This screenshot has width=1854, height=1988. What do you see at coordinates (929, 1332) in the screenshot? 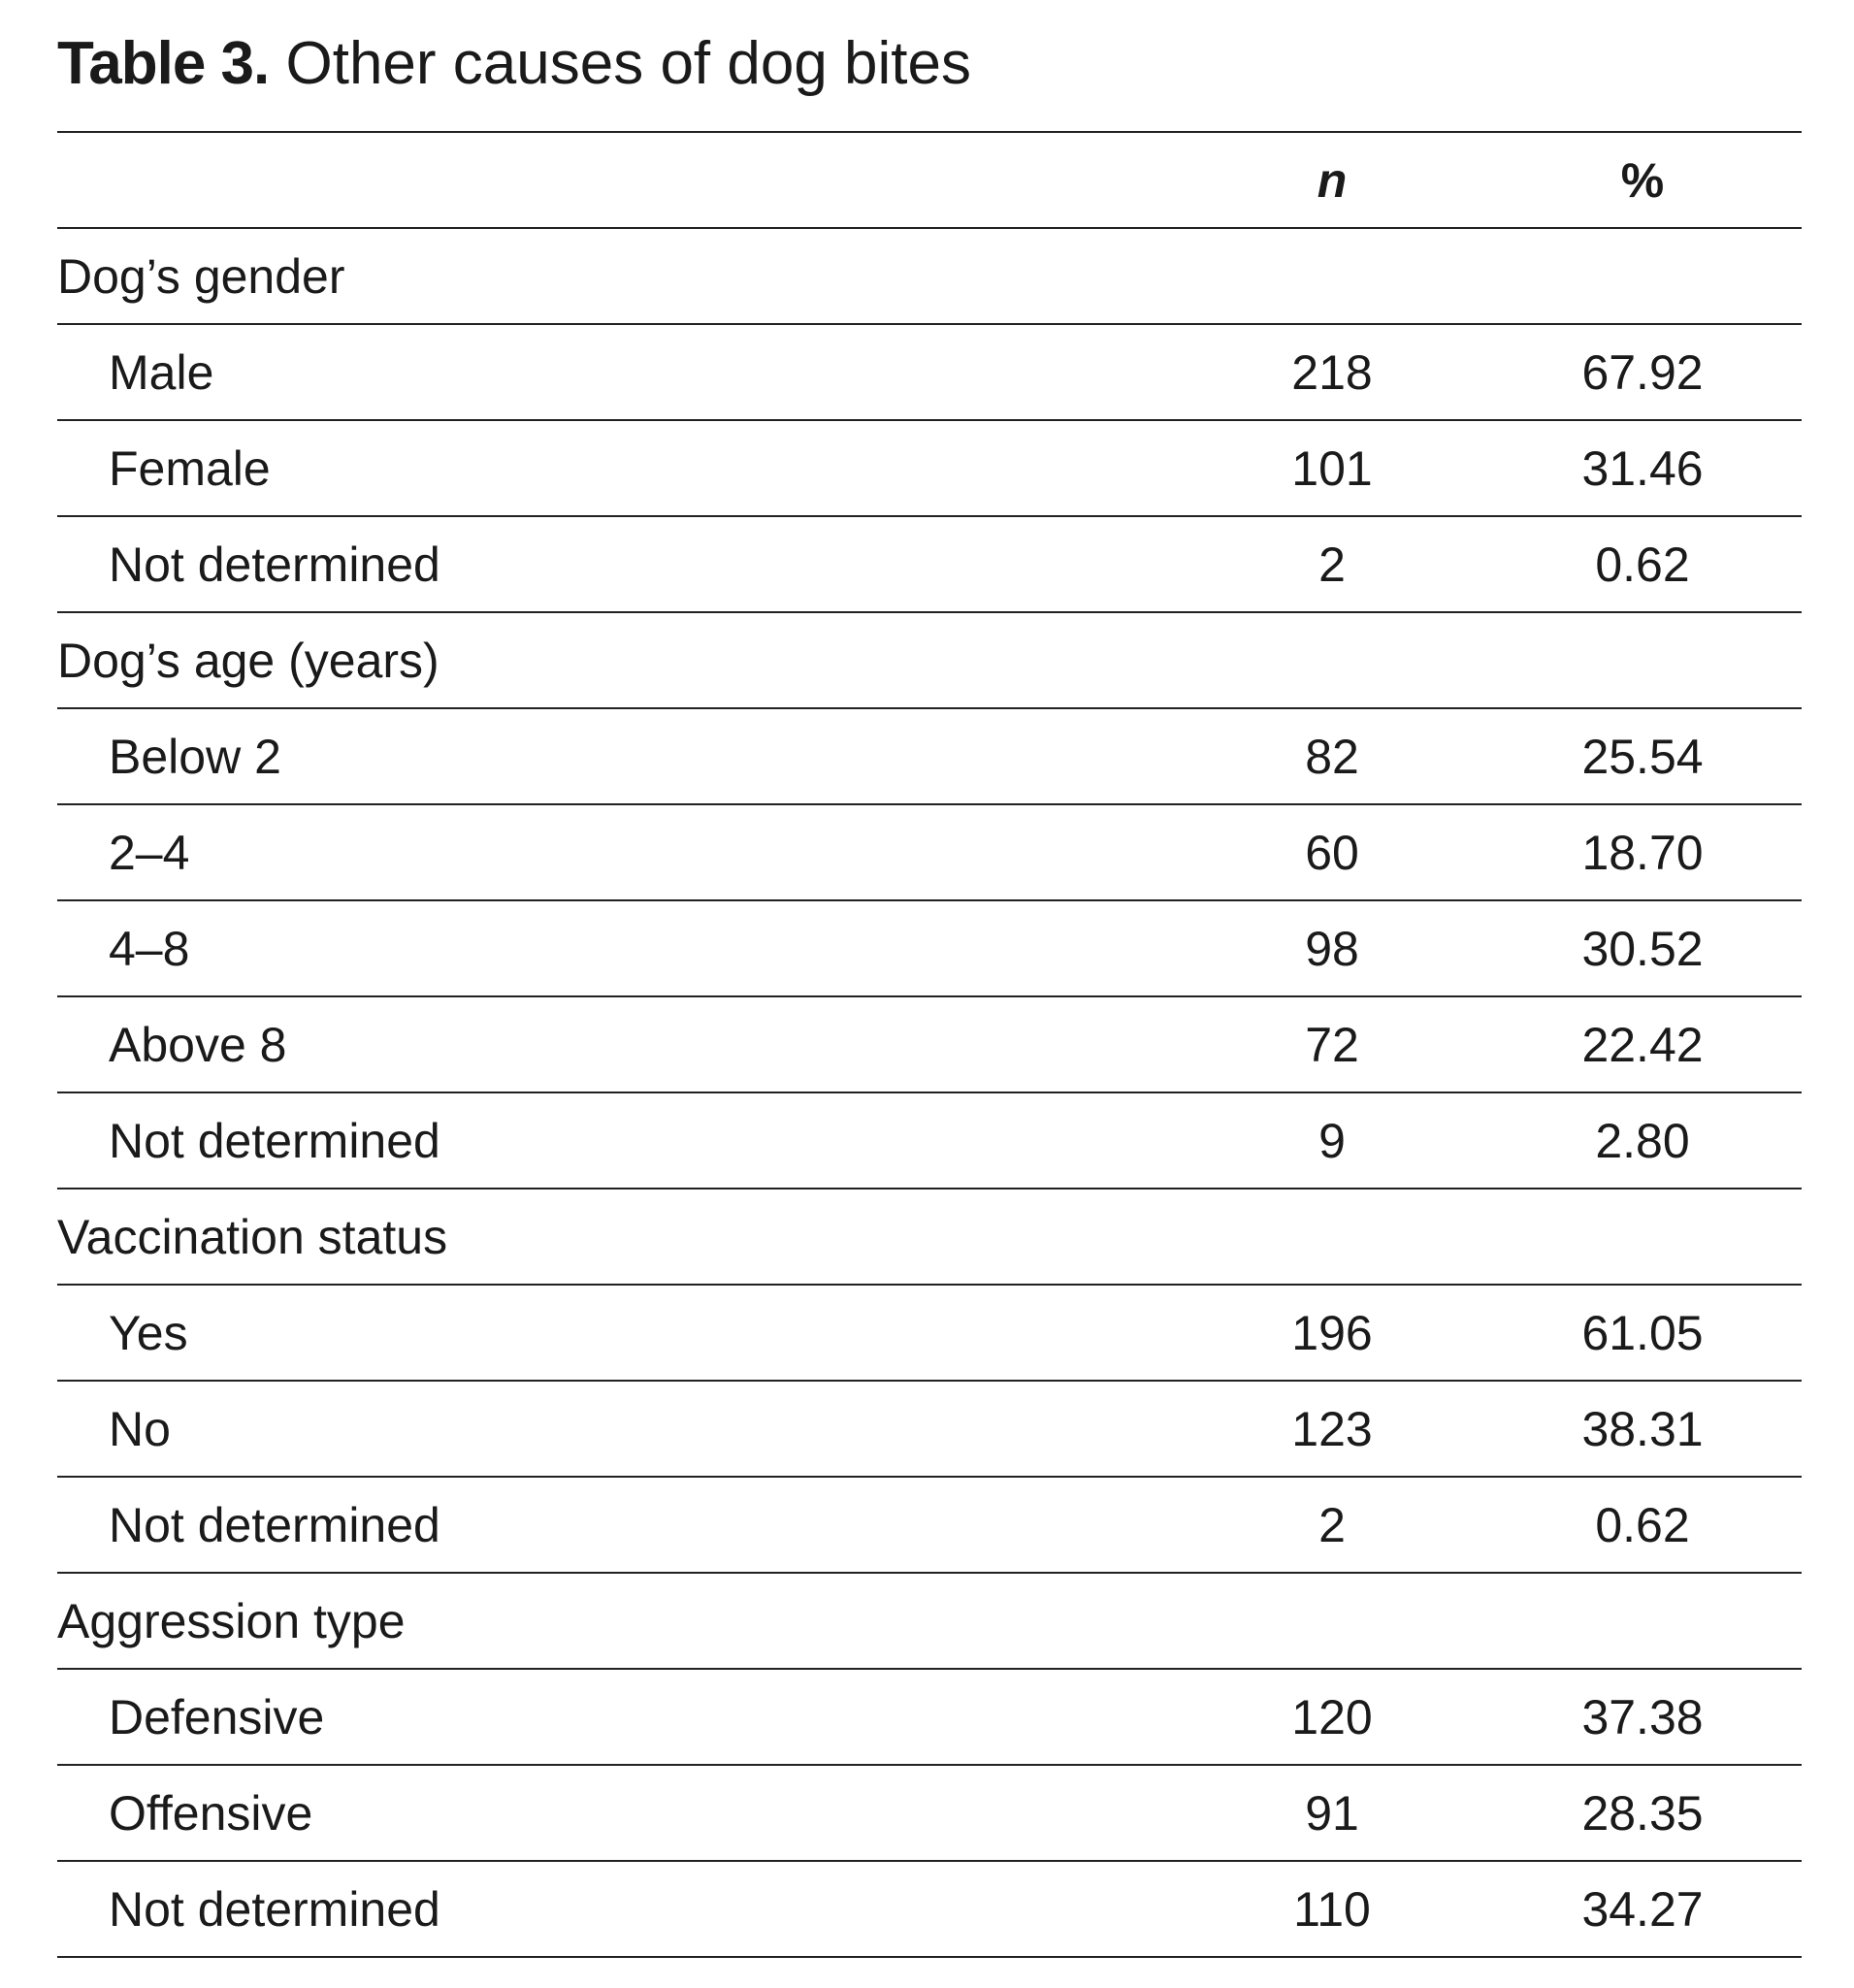
I see `table-row: Yes 196 61.05` at bounding box center [929, 1332].